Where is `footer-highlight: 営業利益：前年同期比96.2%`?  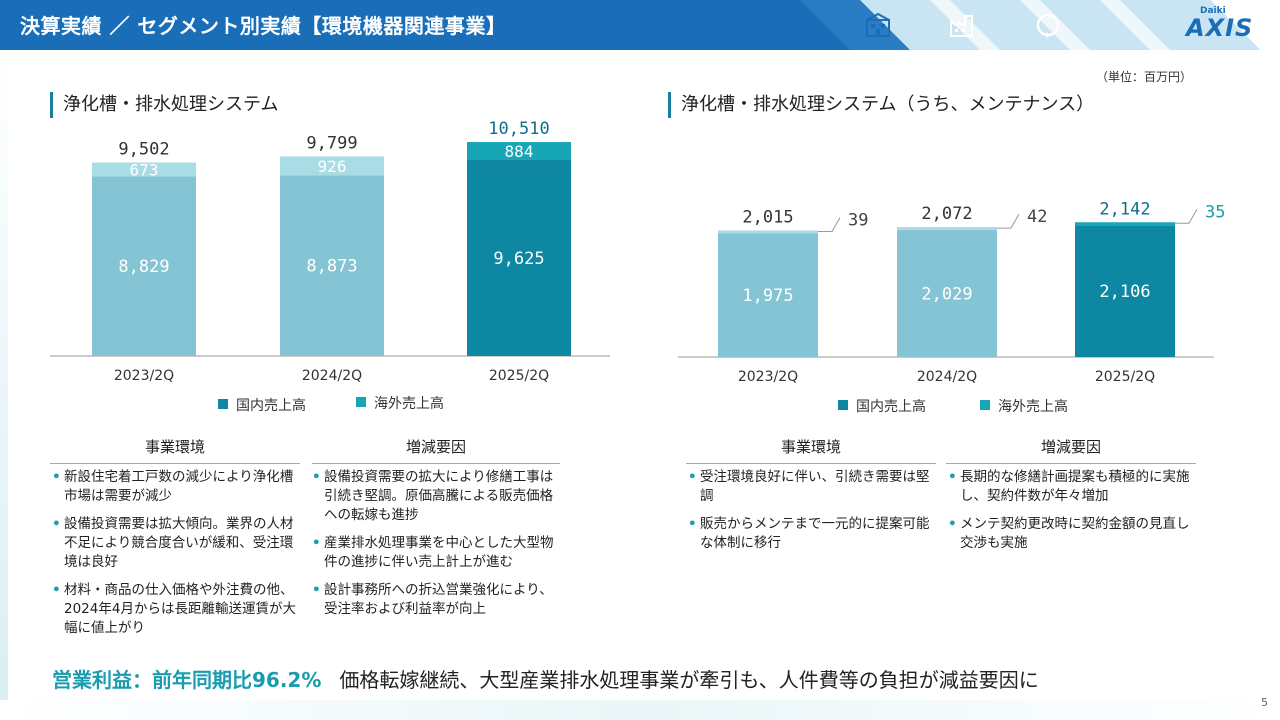
footer-highlight: 営業利益：前年同期比96.2% is located at coordinates (187, 680).